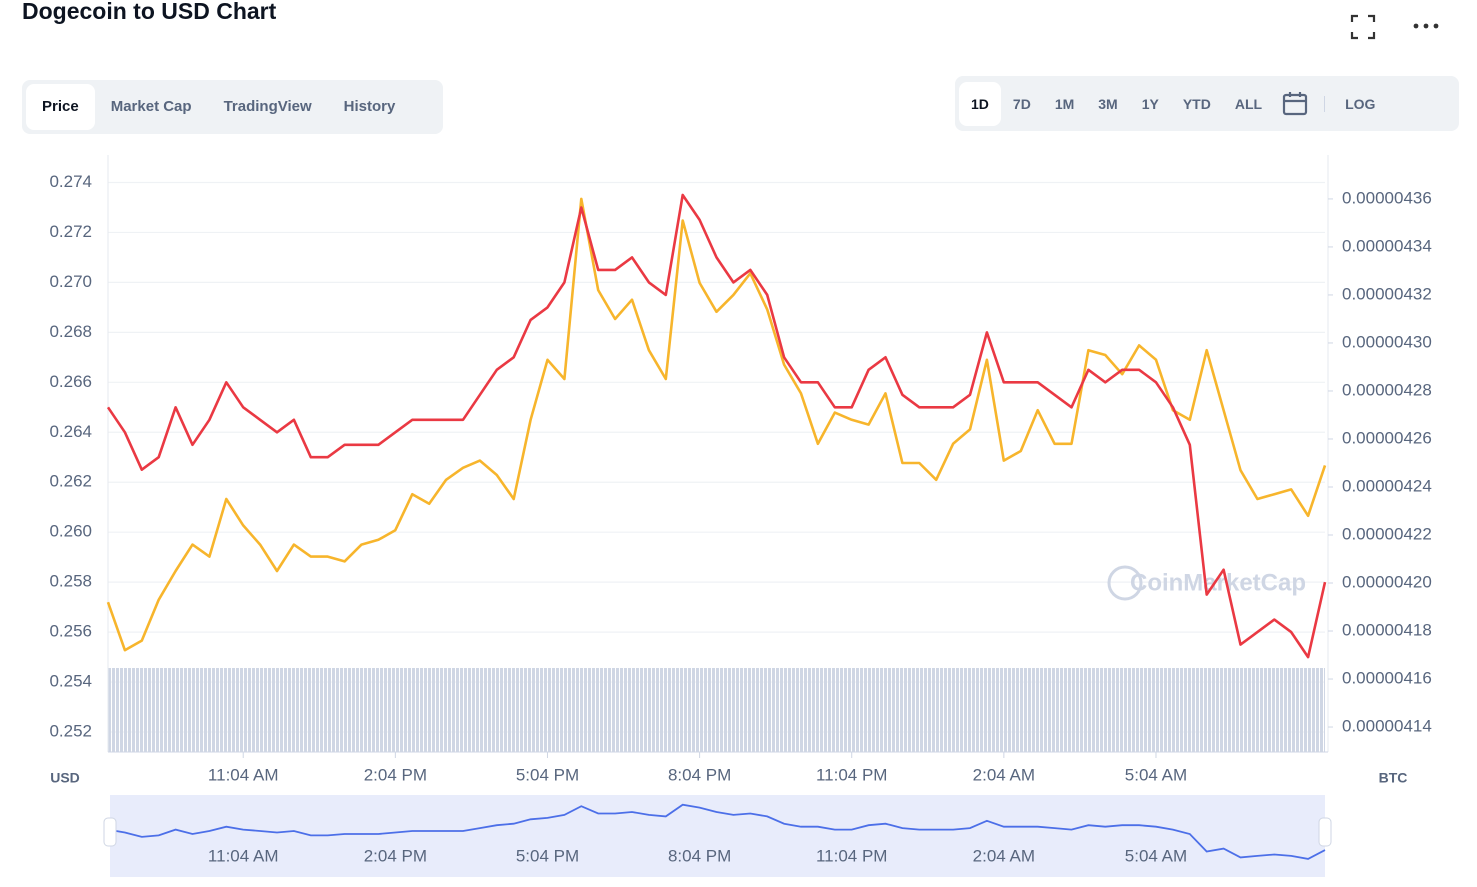 The width and height of the screenshot is (1477, 887). I want to click on navigator-tick-label: 2:04 PM, so click(395, 855).